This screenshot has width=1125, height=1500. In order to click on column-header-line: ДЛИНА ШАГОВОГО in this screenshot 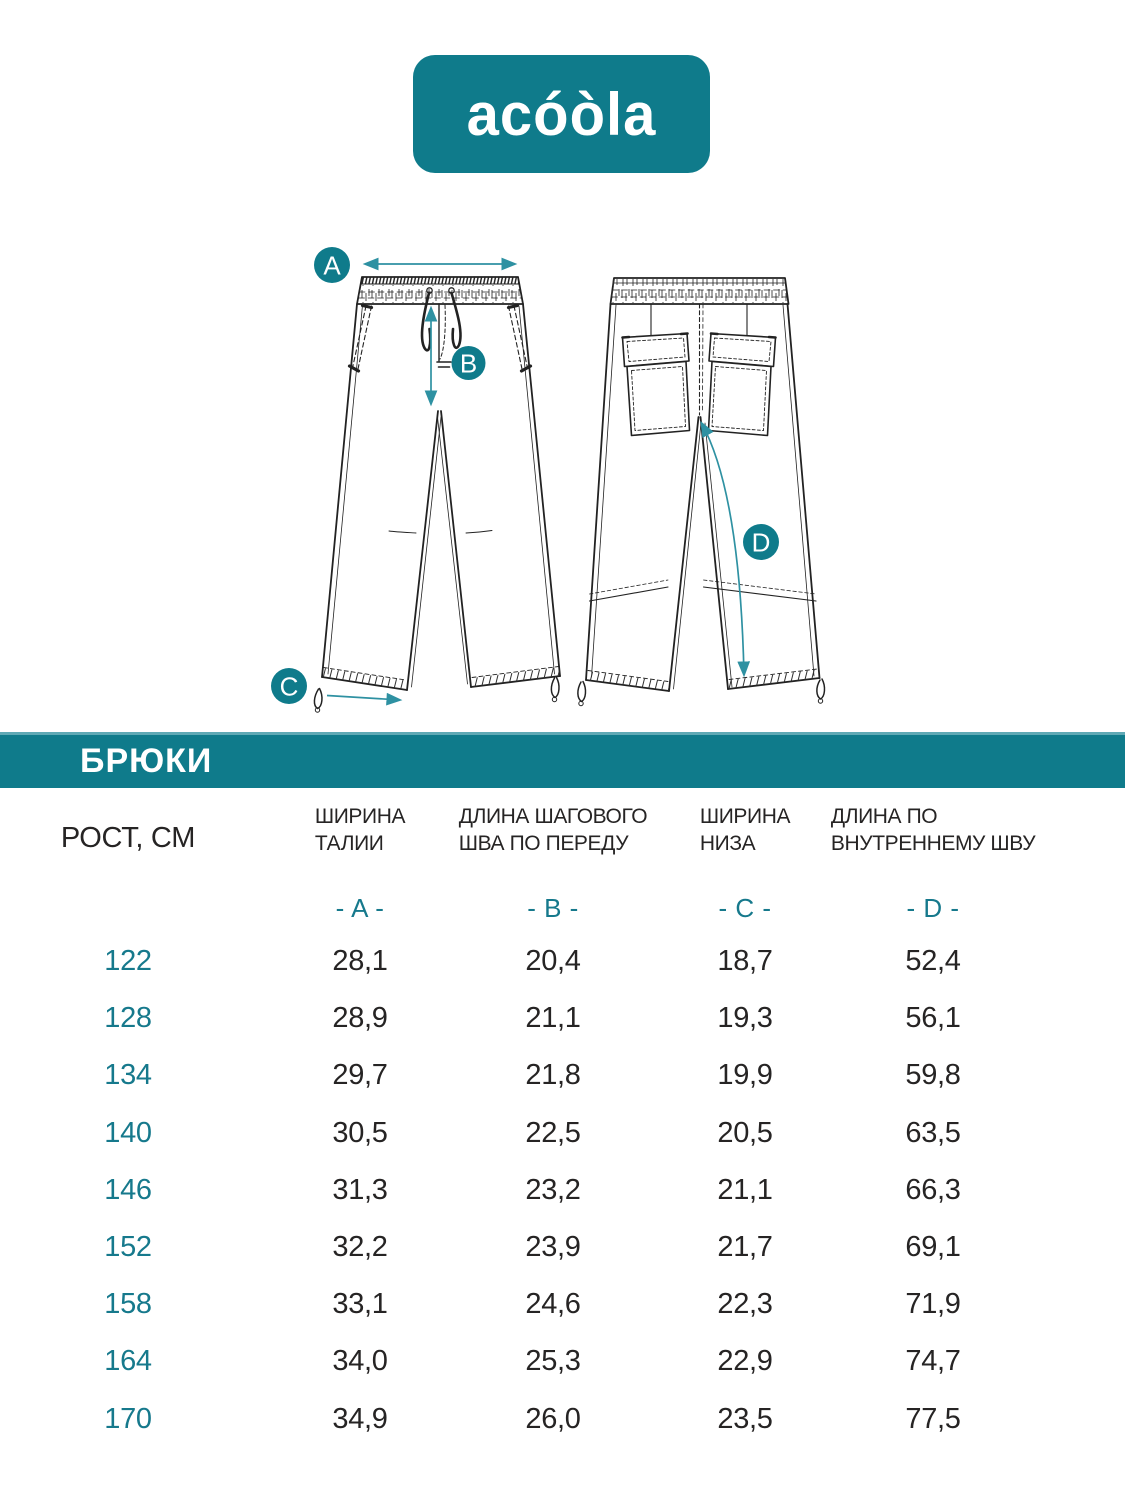, I will do `click(553, 816)`.